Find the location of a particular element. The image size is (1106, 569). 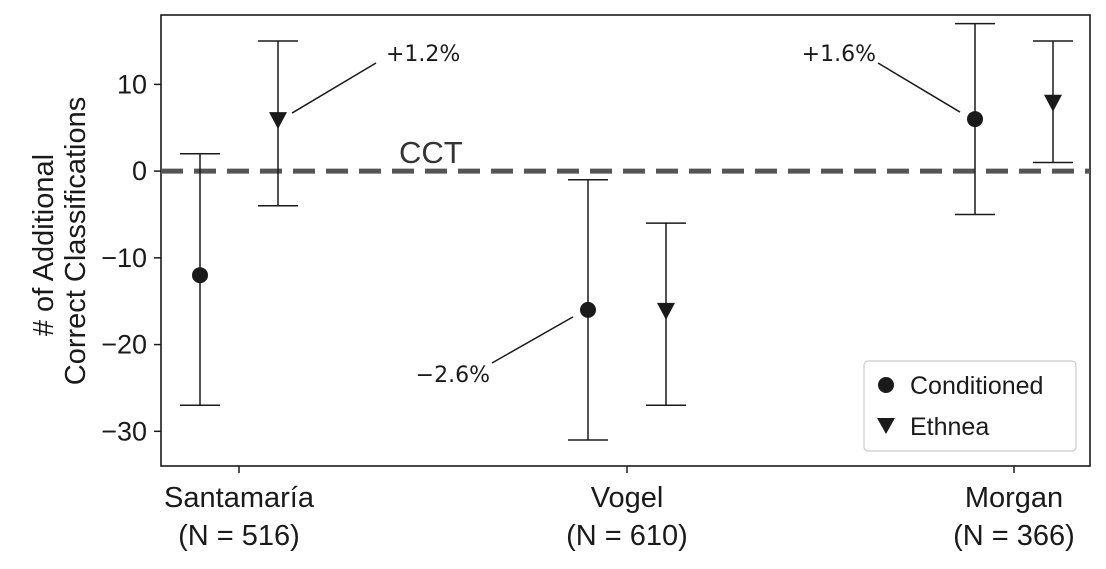

legend: Conditioned Ethnea is located at coordinates (970, 406).